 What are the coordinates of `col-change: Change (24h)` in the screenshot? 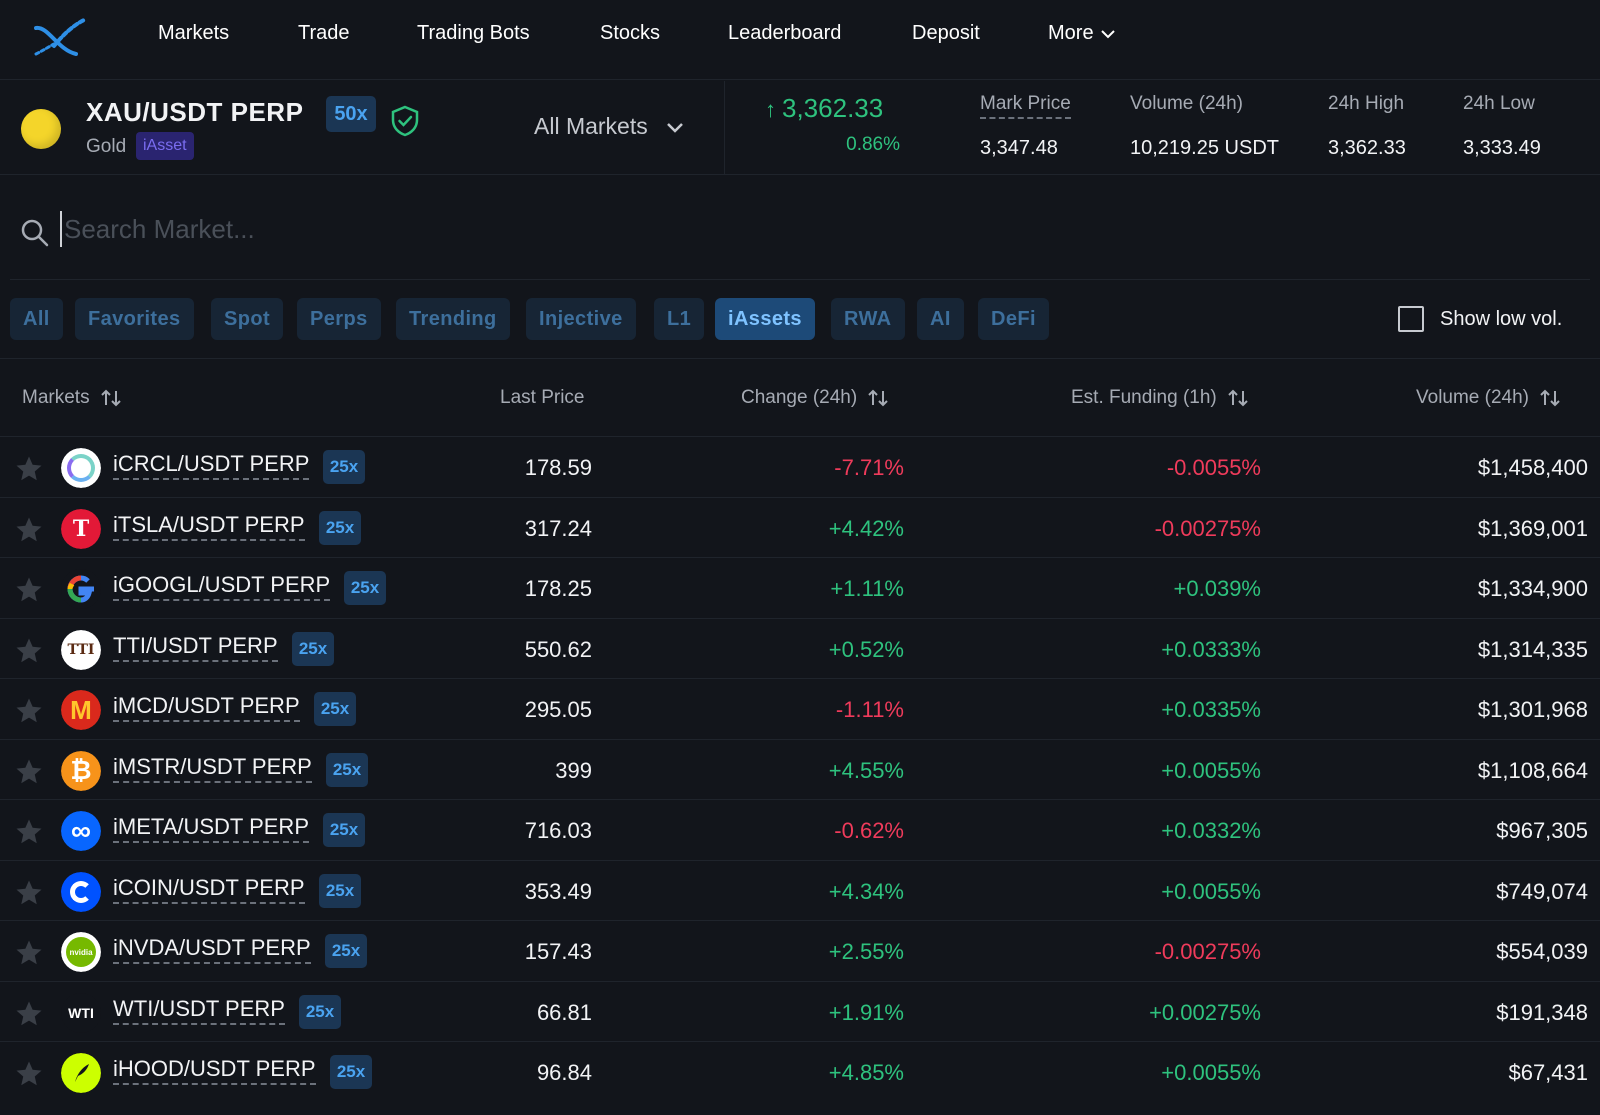 It's located at (815, 398).